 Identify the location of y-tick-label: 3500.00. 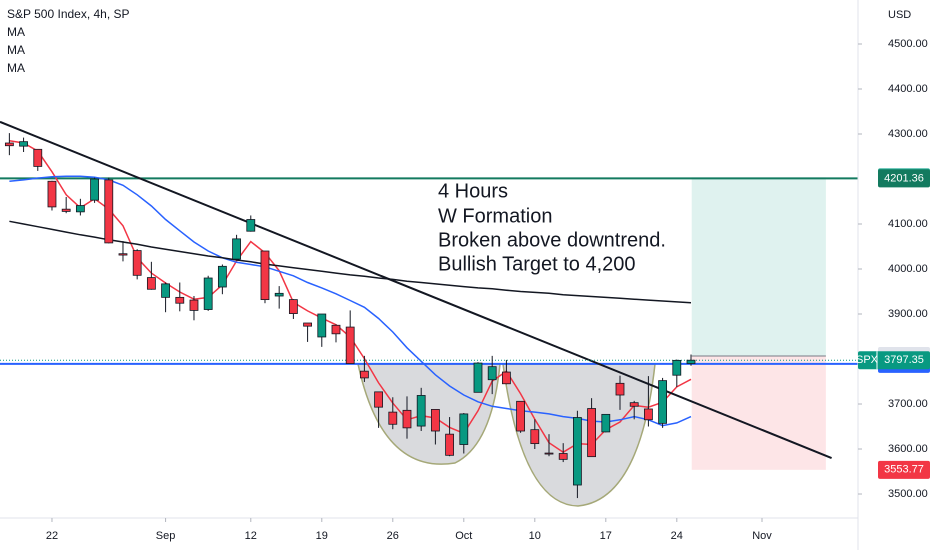
(908, 494).